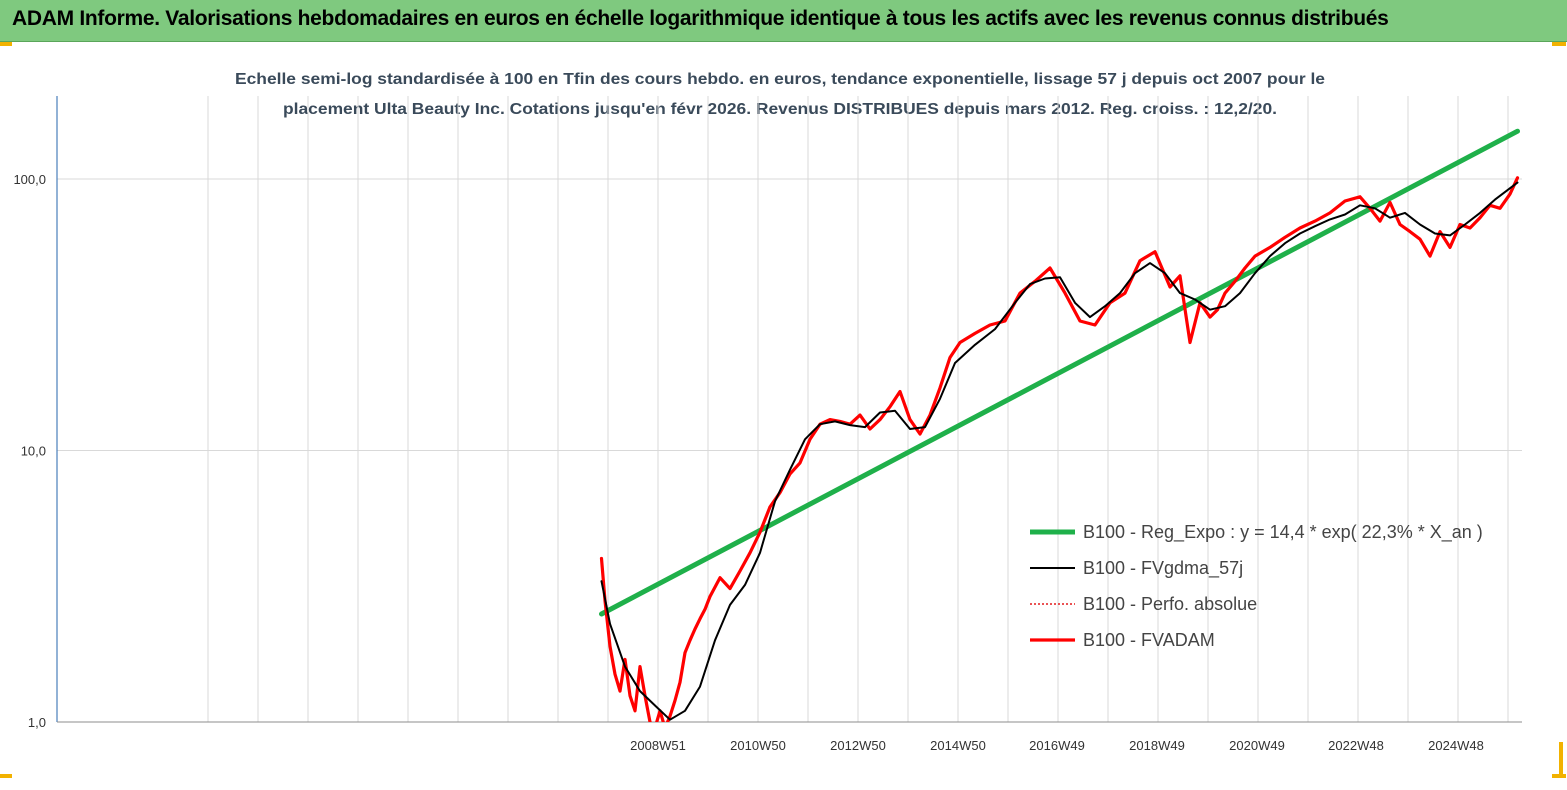 The height and width of the screenshot is (790, 1567). I want to click on corner-mark-right-edge, so click(1561, 760).